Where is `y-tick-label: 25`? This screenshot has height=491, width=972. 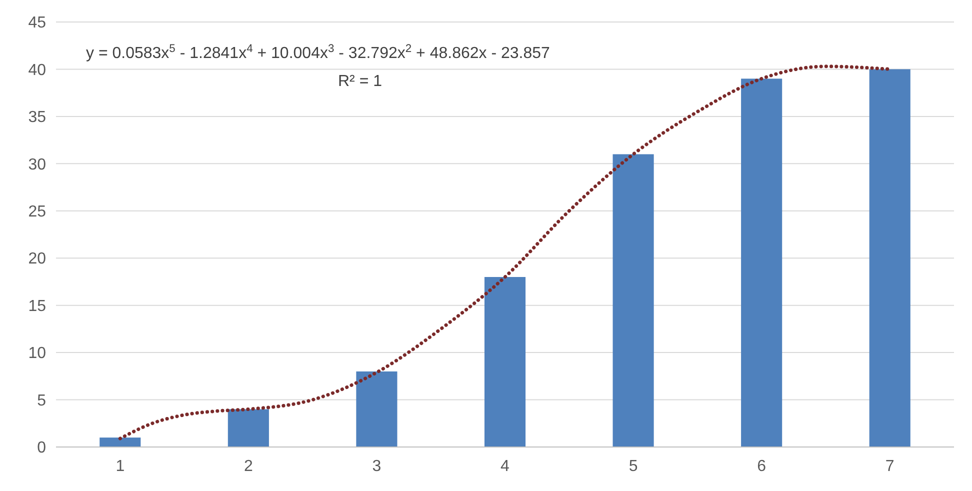
y-tick-label: 25 is located at coordinates (37, 211).